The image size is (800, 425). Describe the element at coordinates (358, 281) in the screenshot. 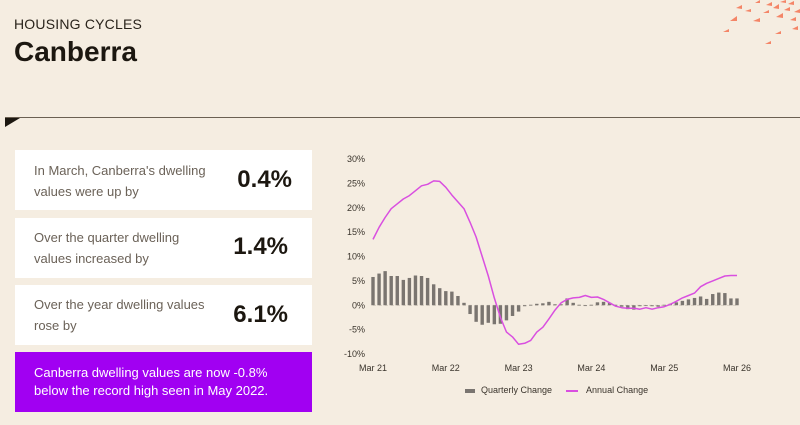

I see `y-tick-label: 5%` at that location.